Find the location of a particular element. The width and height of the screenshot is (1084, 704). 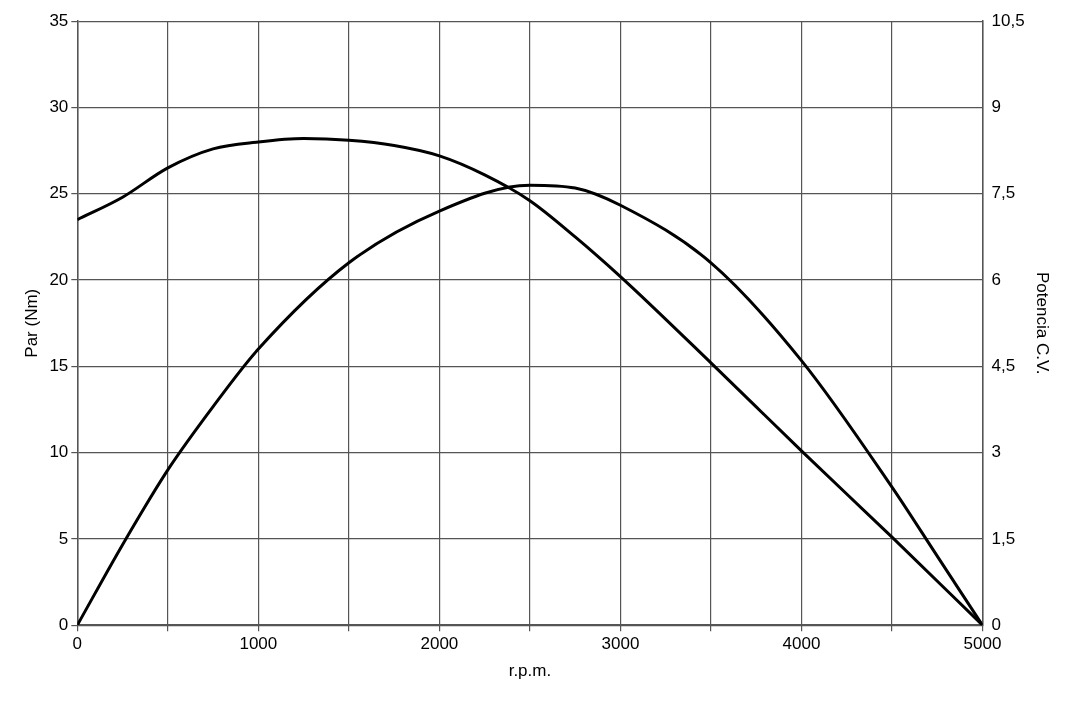

y2-tick-label: 9 is located at coordinates (996, 107).